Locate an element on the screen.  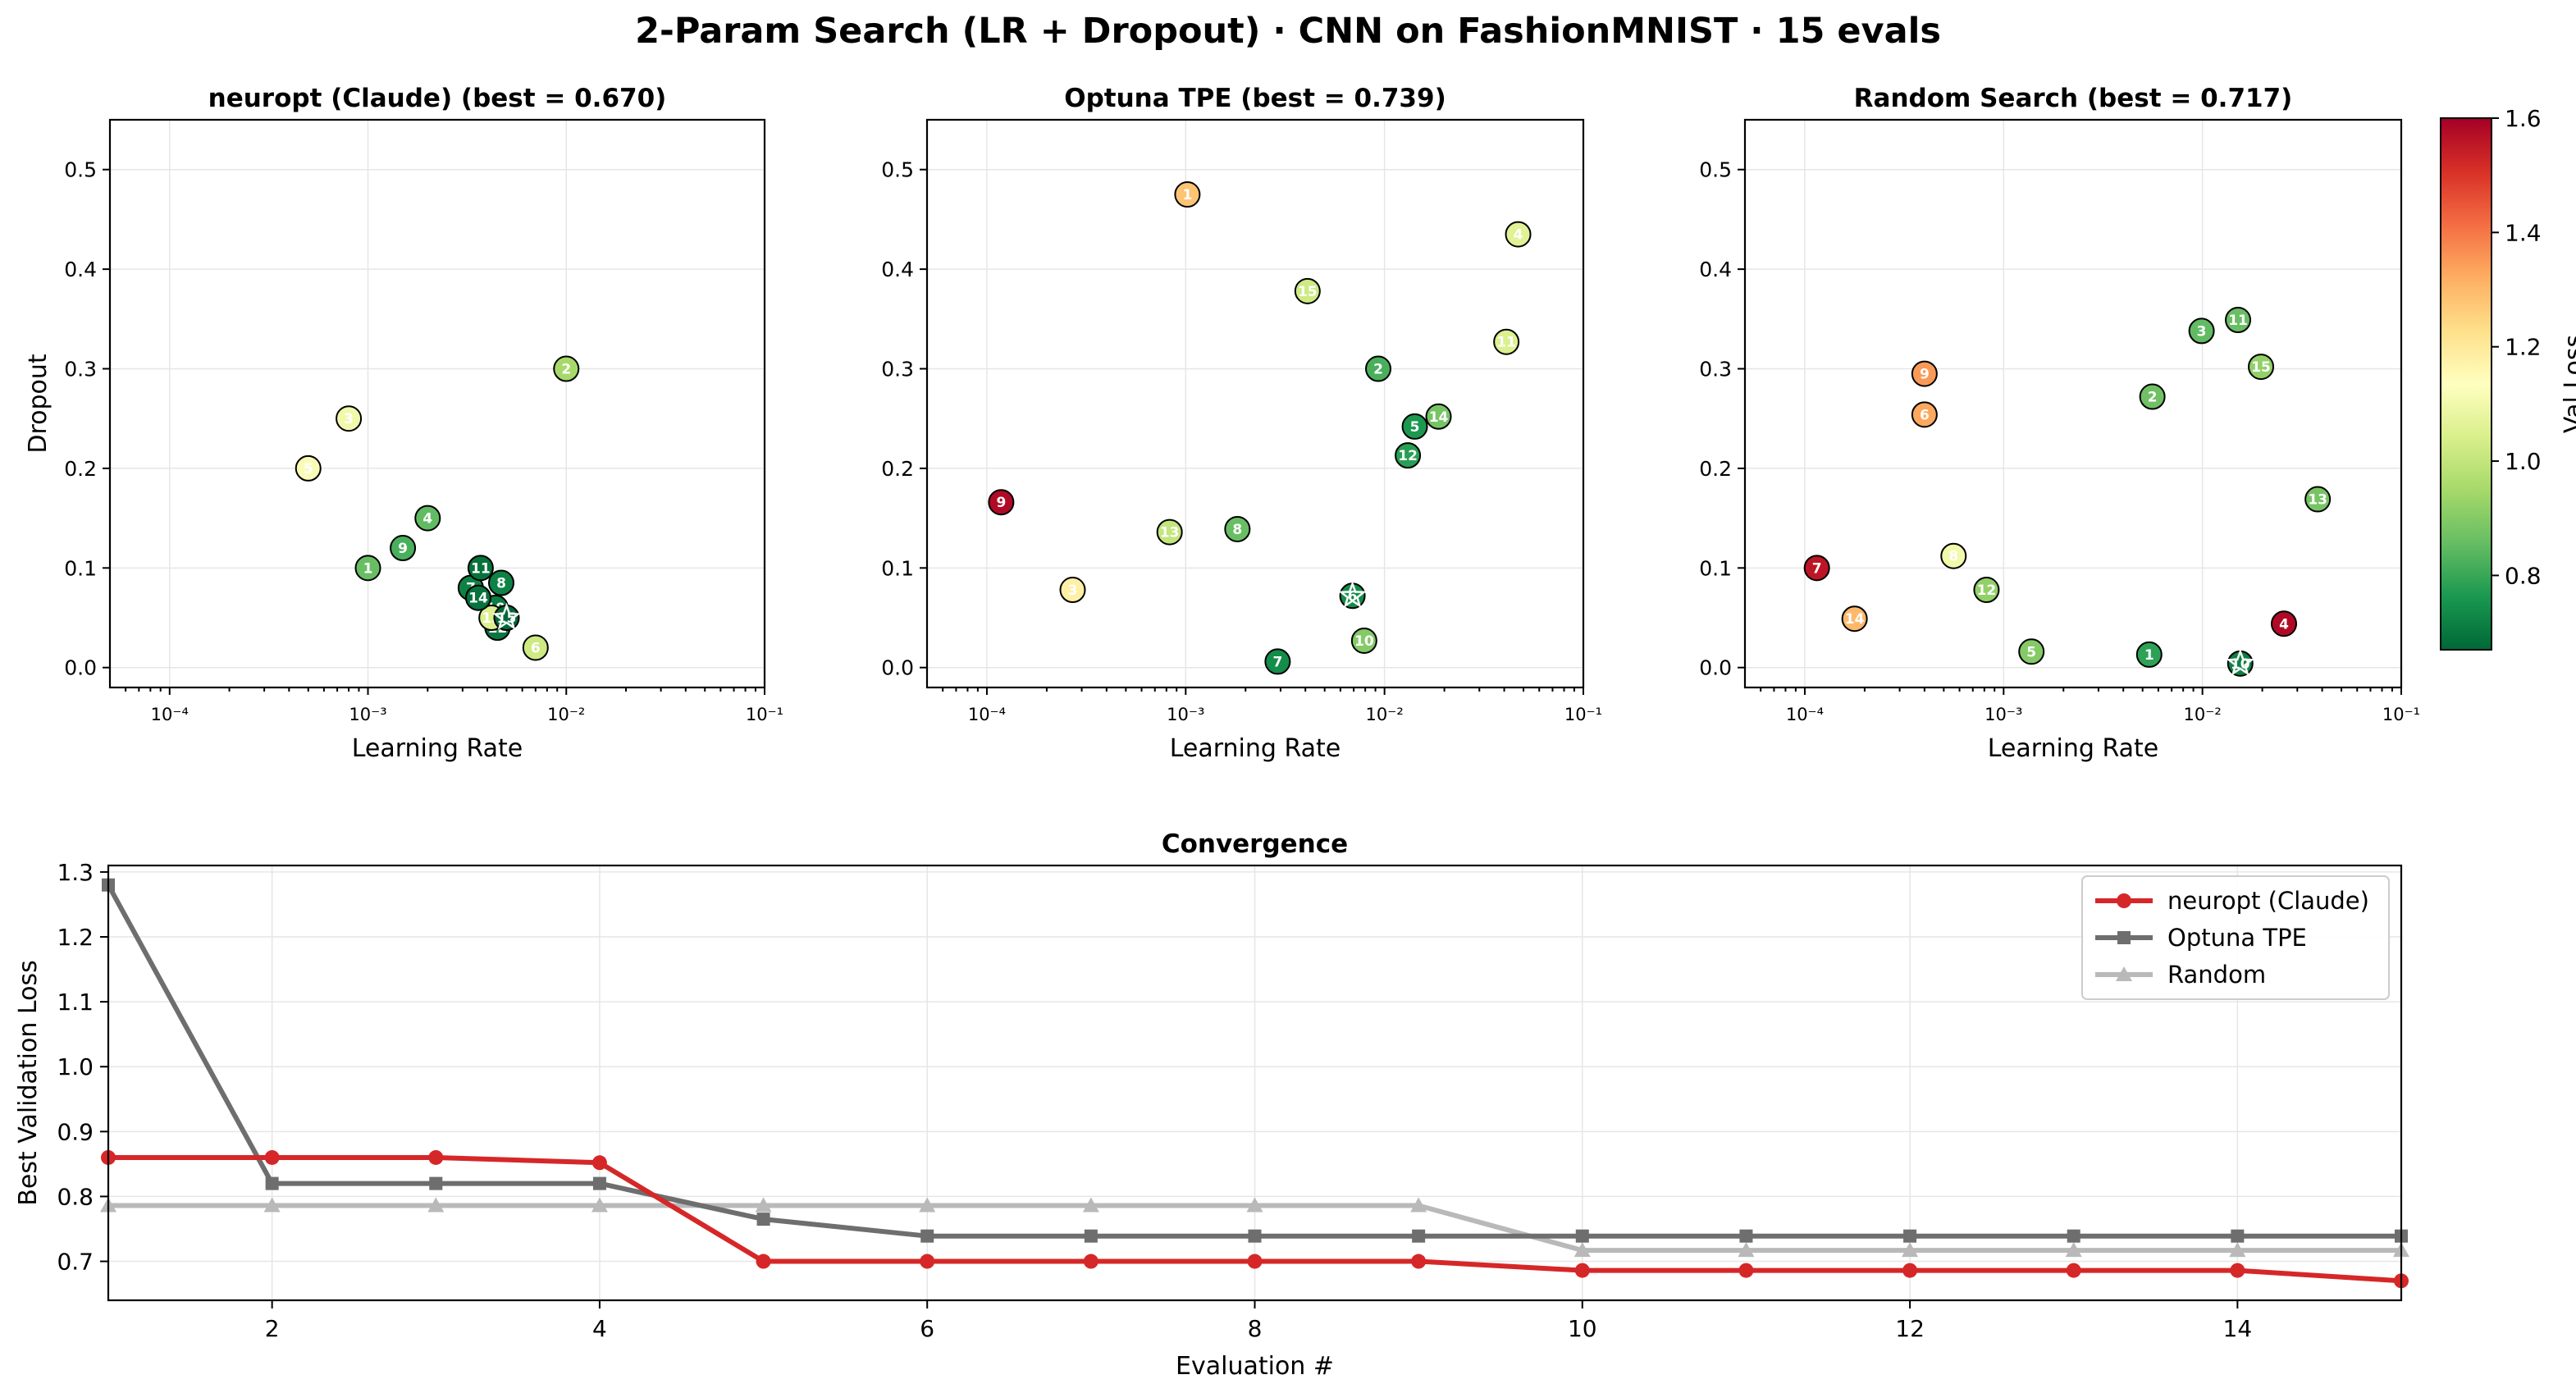
x-tick-label: 10⁻² is located at coordinates (566, 714).